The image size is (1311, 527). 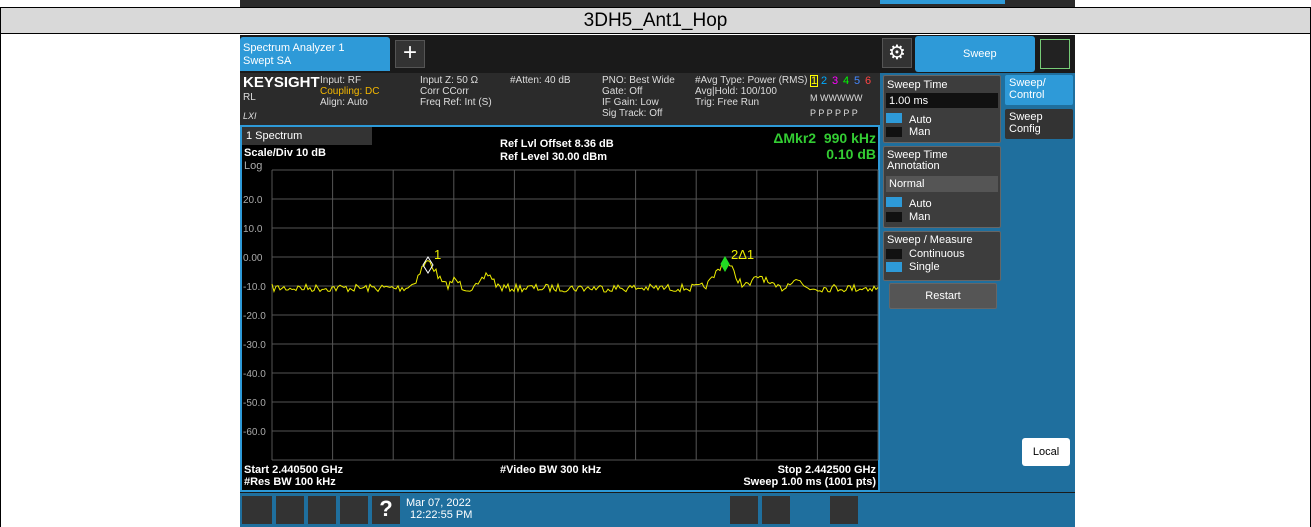 I want to click on y-label: -50.0, so click(x=254, y=403).